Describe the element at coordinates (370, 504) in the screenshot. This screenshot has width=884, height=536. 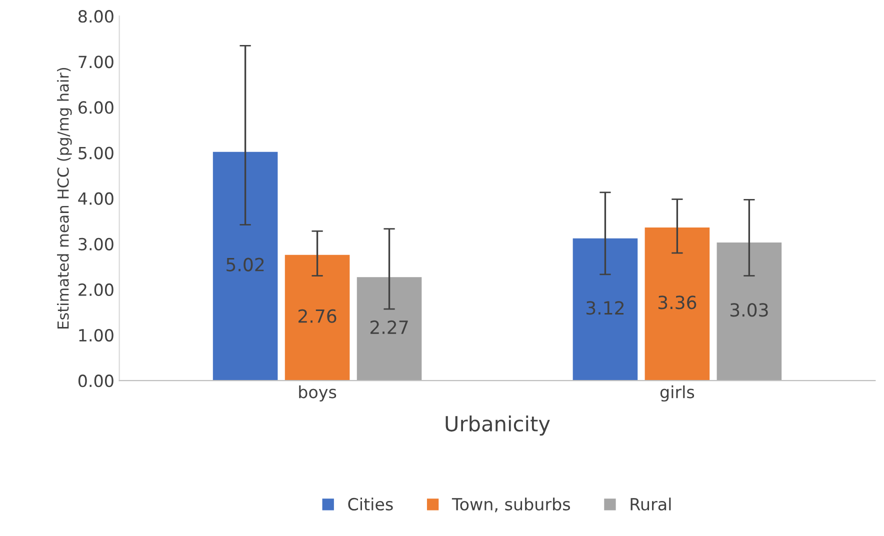
I see `legend-label: Cities` at that location.